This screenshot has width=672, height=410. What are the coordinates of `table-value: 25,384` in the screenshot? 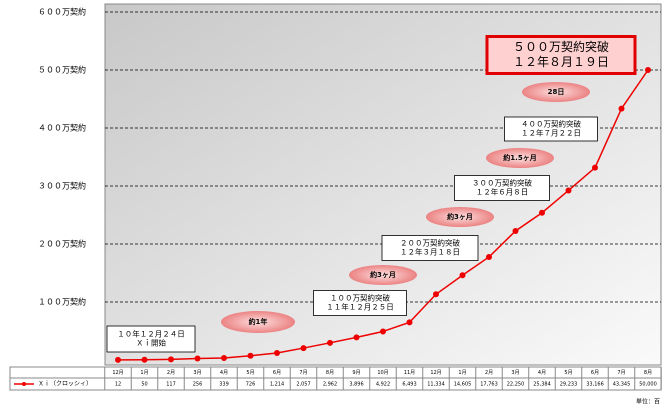 It's located at (542, 385).